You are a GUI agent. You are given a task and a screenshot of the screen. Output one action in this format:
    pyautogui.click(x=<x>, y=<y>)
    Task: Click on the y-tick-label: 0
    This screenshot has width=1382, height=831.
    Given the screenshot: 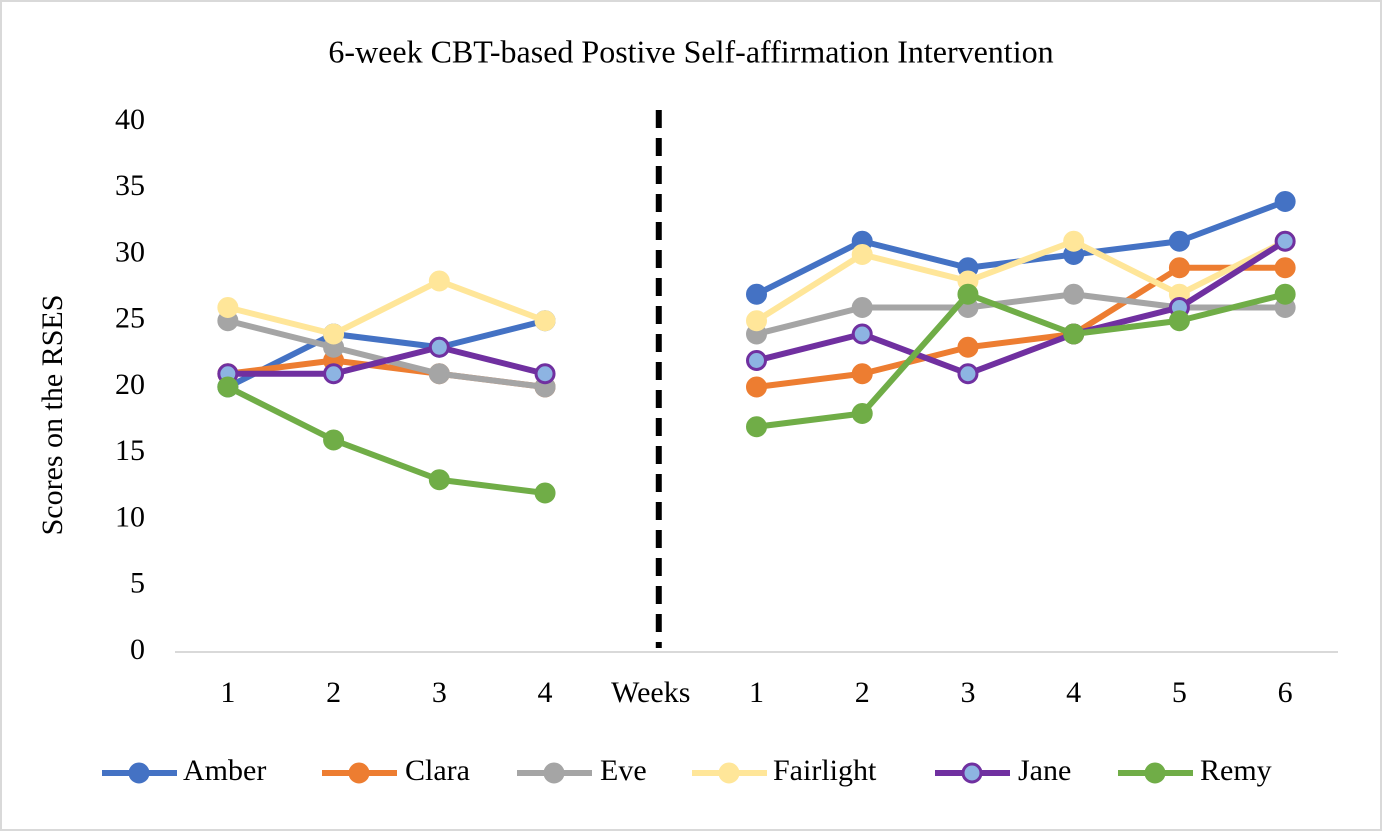 What is the action you would take?
    pyautogui.click(x=137, y=649)
    